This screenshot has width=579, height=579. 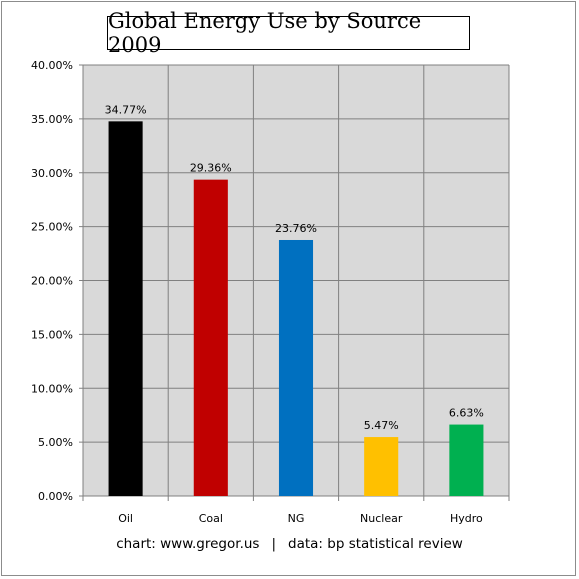 What do you see at coordinates (126, 109) in the screenshot?
I see `data-label: 34.77%` at bounding box center [126, 109].